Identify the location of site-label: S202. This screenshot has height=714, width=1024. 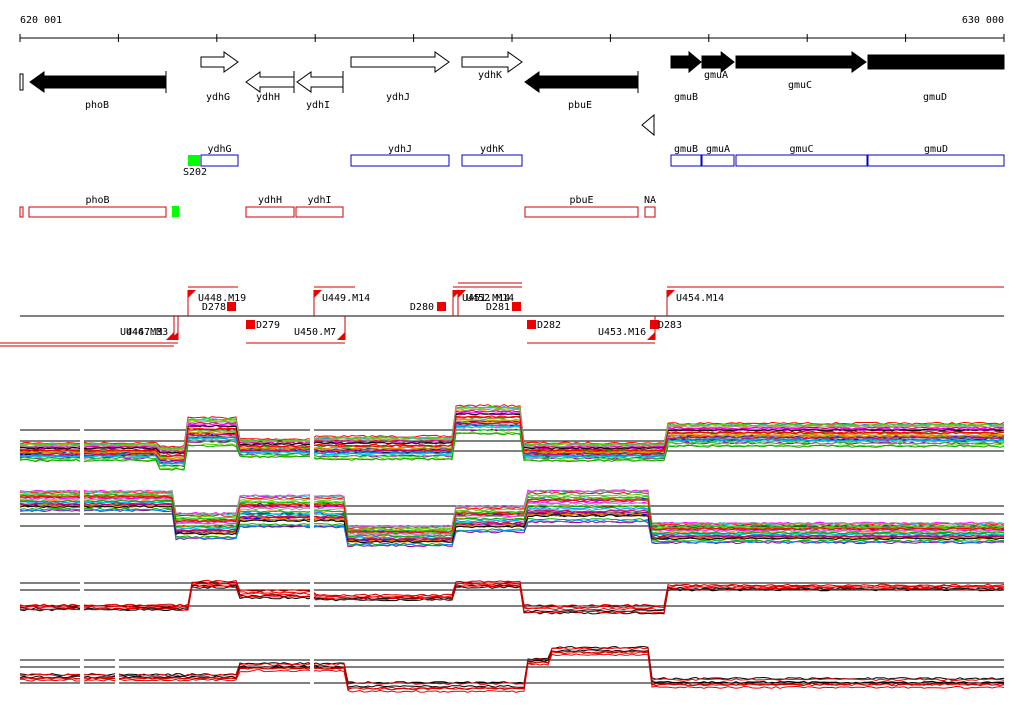
(195, 172).